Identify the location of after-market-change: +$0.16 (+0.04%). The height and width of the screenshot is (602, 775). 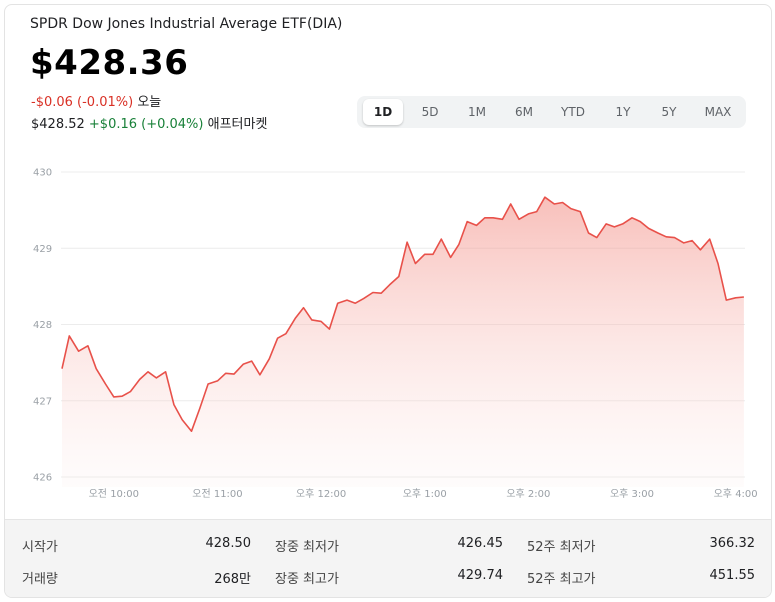
(146, 124).